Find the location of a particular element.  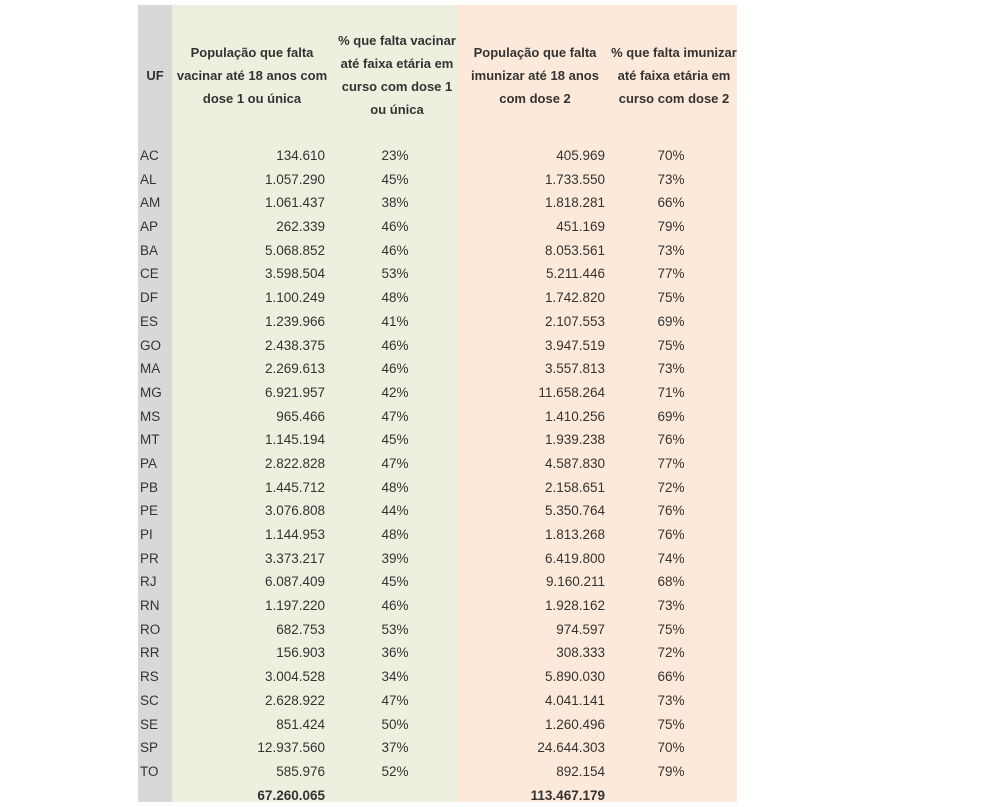

cell-pop2: 2.107.553 is located at coordinates (574, 321).